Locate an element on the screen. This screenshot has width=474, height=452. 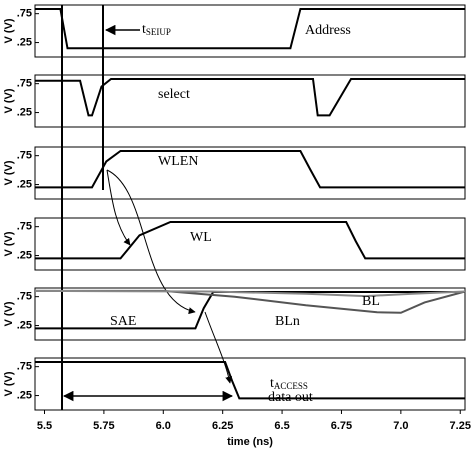
x-axis-label: time (ns) is located at coordinates (250, 442).